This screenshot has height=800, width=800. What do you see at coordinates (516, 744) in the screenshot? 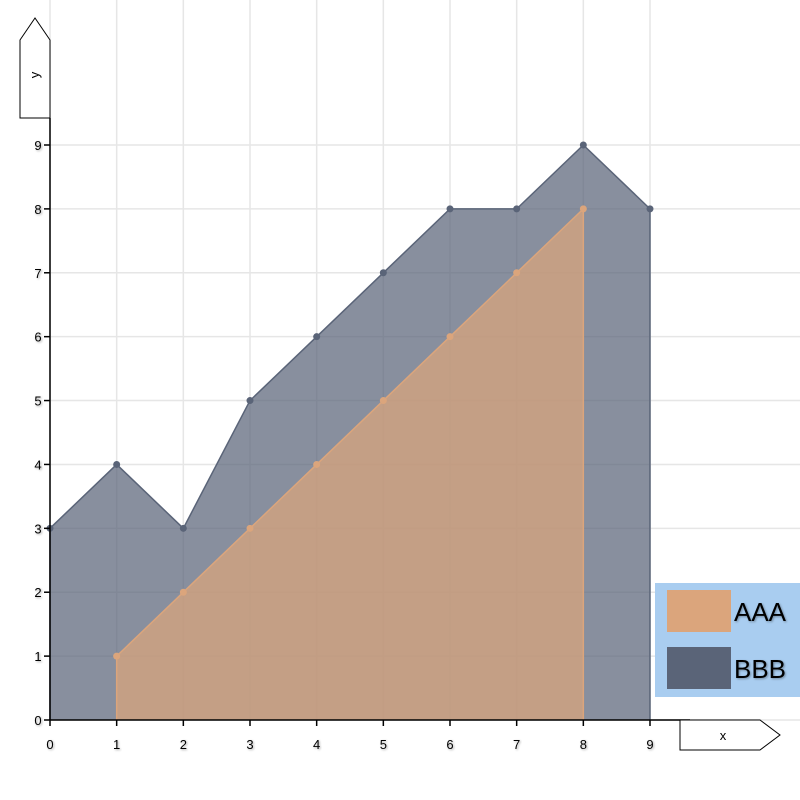
I see `x-tick-label: 7` at bounding box center [516, 744].